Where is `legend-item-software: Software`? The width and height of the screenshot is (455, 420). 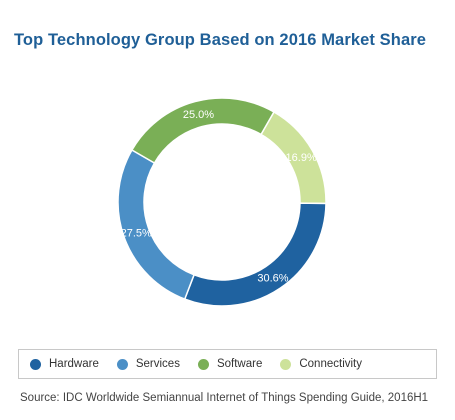
legend-item-software: Software is located at coordinates (230, 364).